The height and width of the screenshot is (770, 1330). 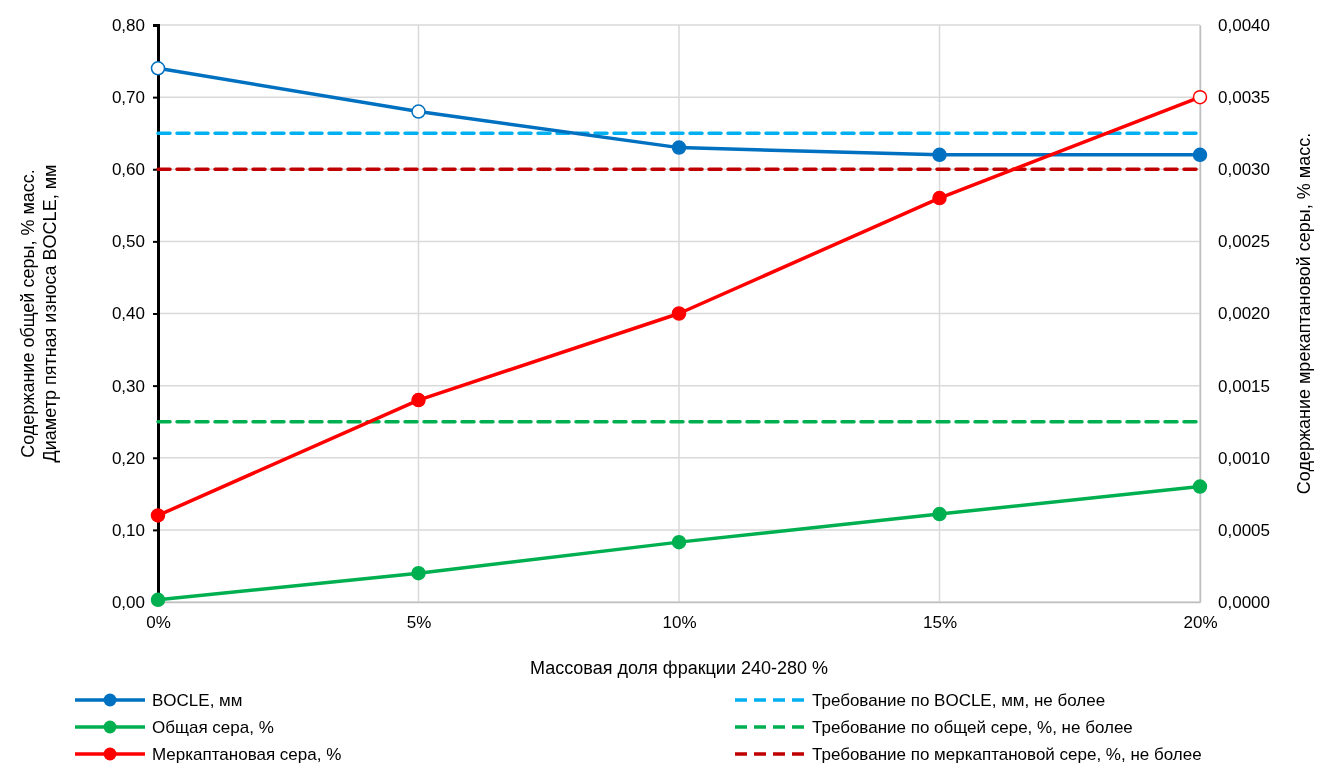 What do you see at coordinates (197, 700) in the screenshot?
I see `legend-label: BOCLE, мм` at bounding box center [197, 700].